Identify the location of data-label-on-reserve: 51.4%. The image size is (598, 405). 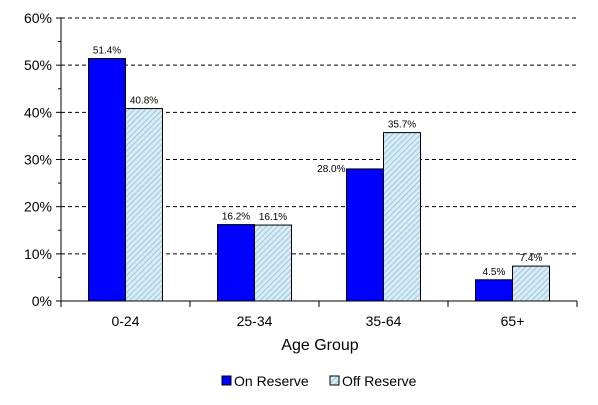
(107, 51).